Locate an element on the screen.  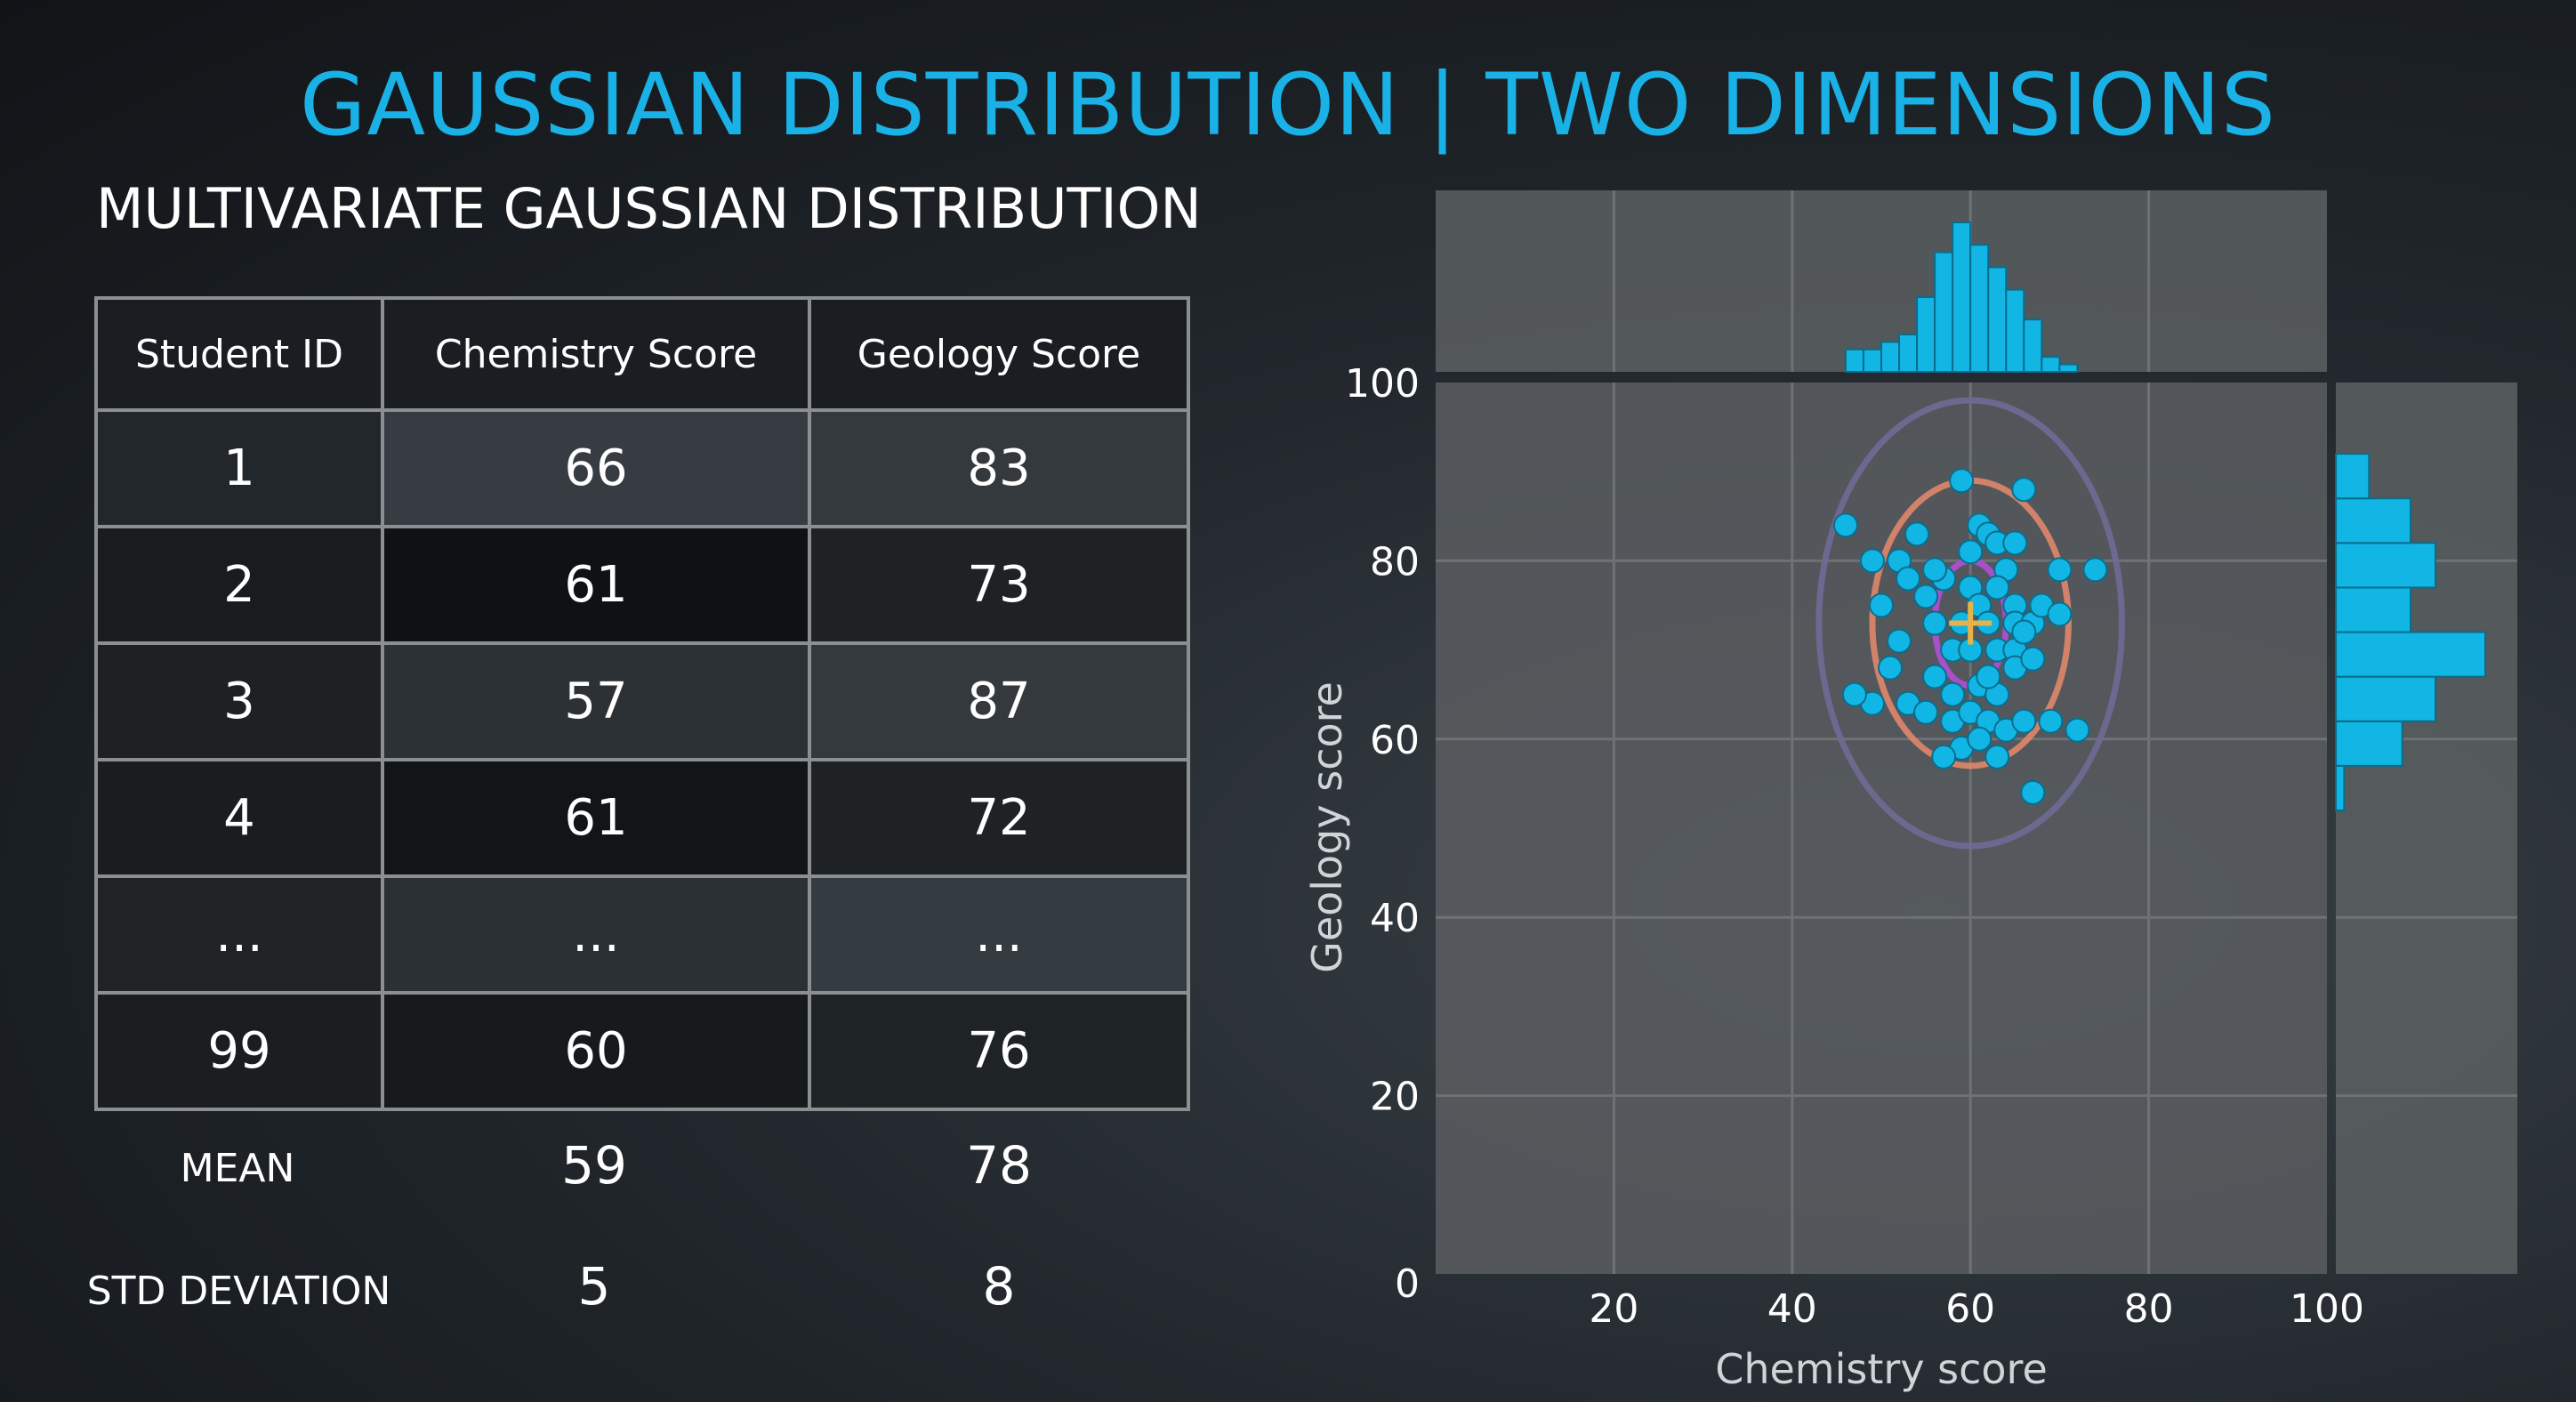
cell-student-id: 1 is located at coordinates (239, 468).